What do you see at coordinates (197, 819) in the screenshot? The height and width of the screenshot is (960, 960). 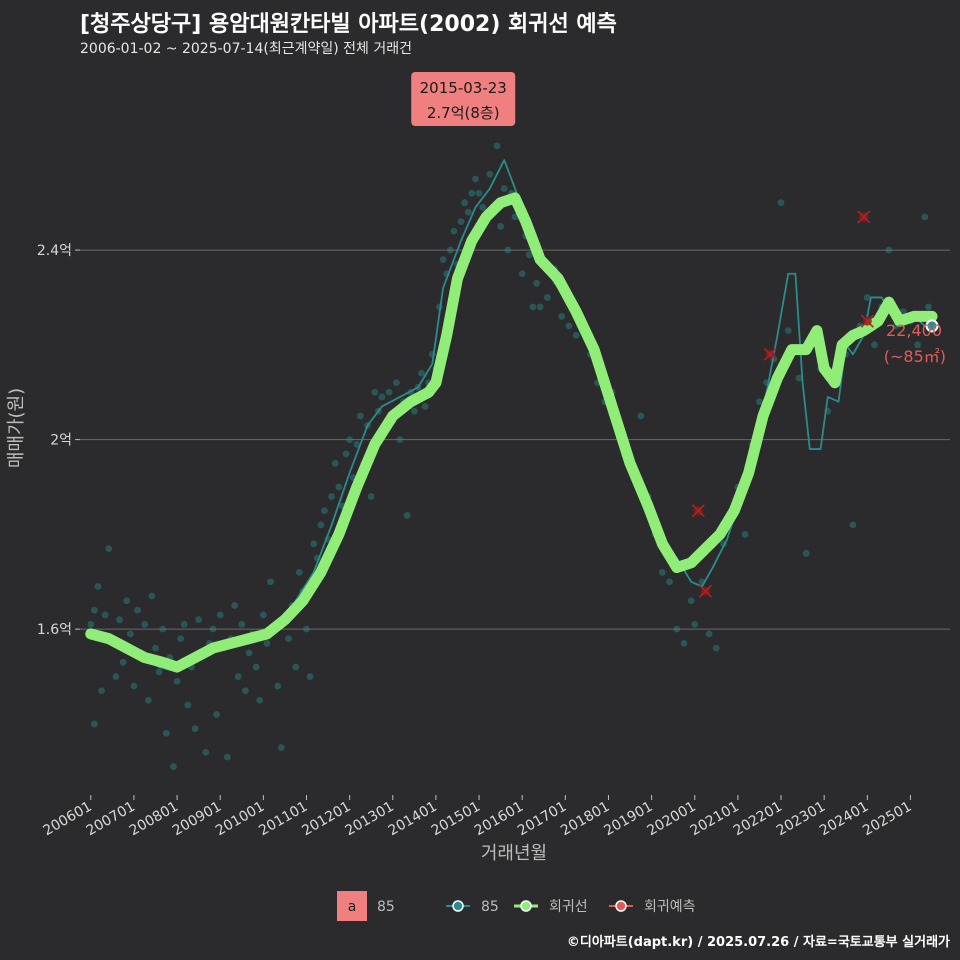 I see `x-tick-label: 200901` at bounding box center [197, 819].